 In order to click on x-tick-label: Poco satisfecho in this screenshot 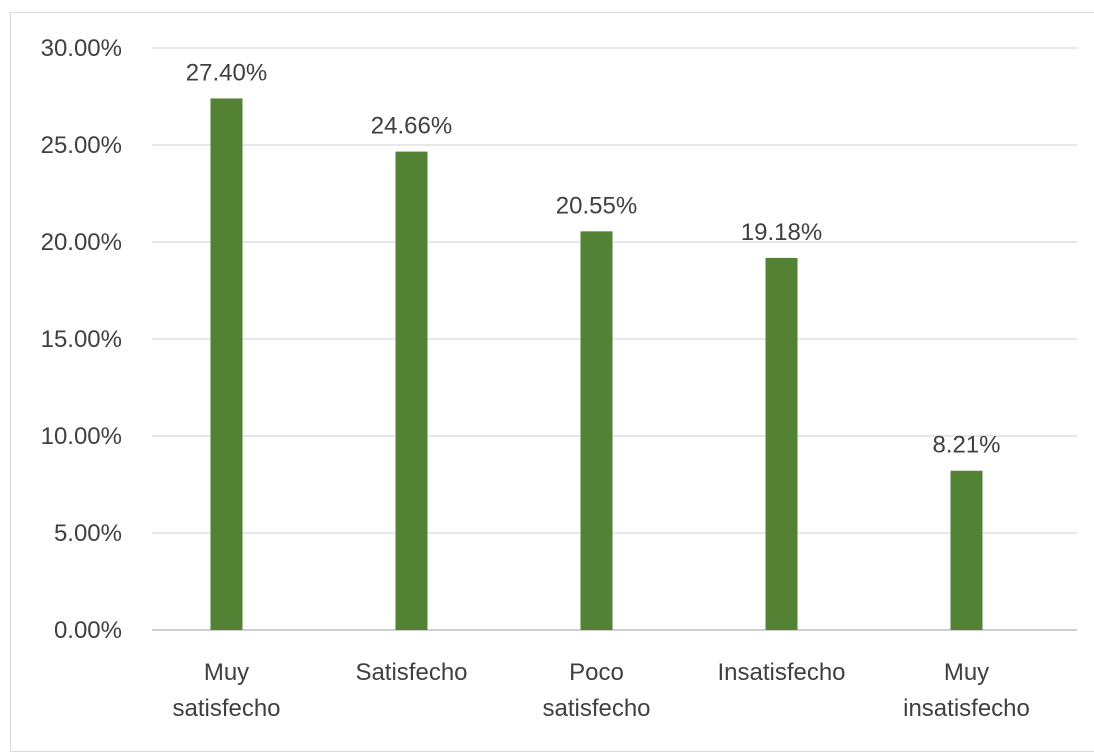, I will do `click(596, 690)`.